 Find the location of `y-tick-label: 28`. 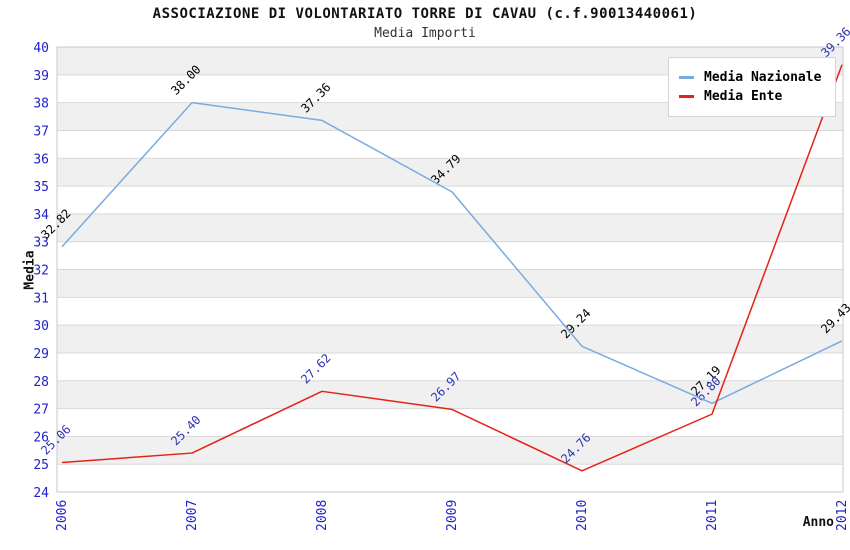

y-tick-label: 28 is located at coordinates (41, 382).